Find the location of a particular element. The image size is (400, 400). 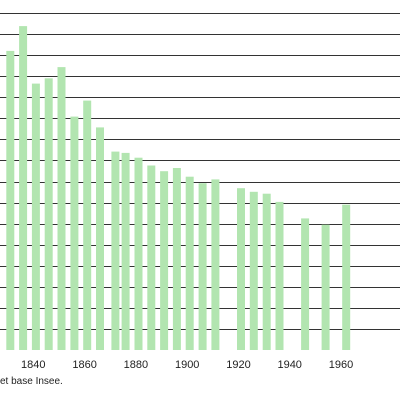

x-tick-label-1940: 1940 is located at coordinates (289, 365).